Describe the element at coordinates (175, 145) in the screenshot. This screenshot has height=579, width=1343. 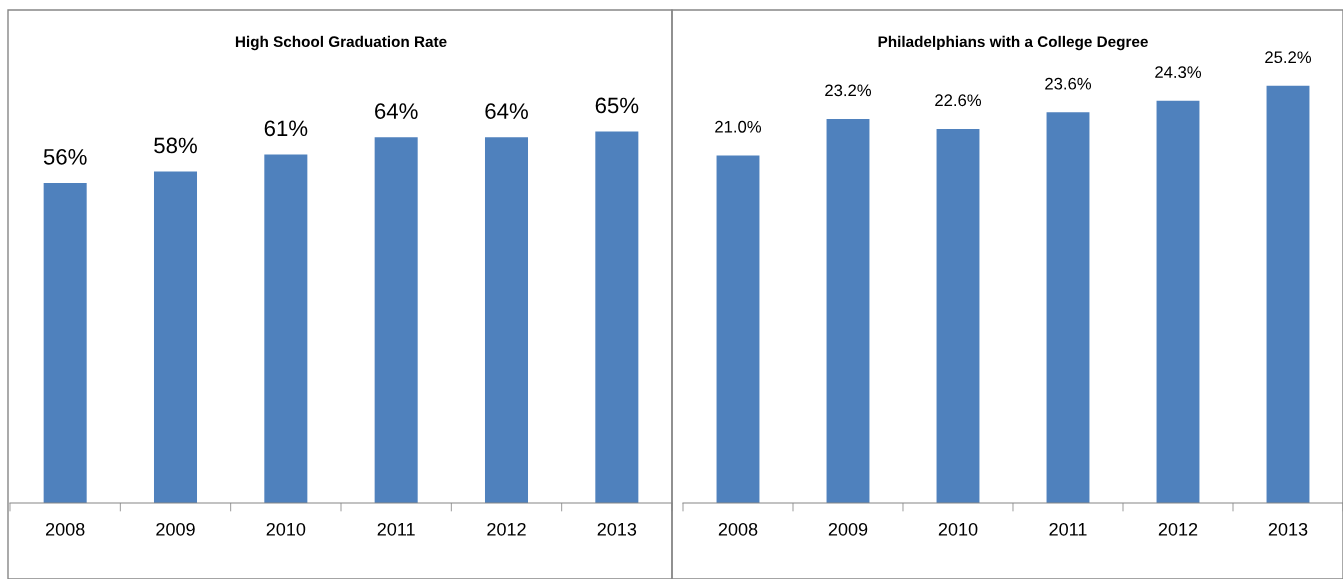
I see `data-label: 58%` at that location.